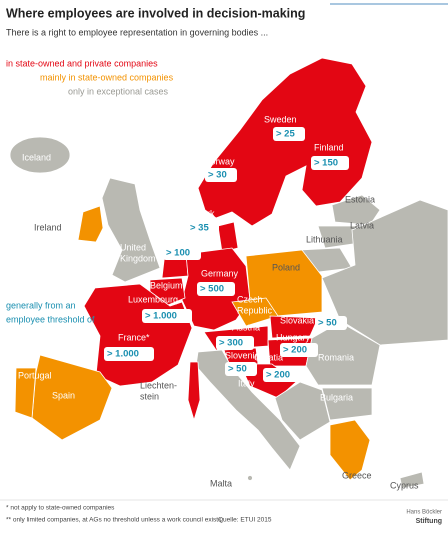 The height and width of the screenshot is (536, 448). I want to click on ireland, so click(90, 224).